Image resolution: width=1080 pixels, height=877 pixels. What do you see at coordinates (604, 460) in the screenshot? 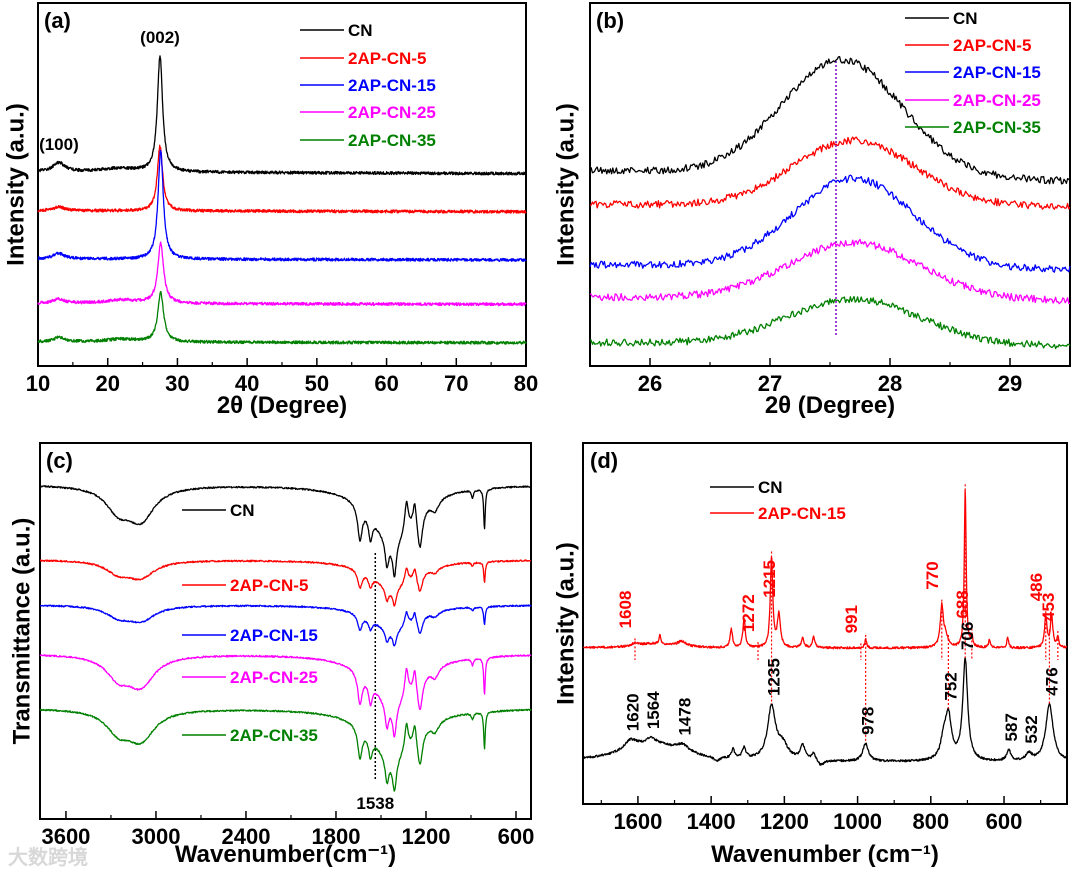
I see `panel-label: (d)` at bounding box center [604, 460].